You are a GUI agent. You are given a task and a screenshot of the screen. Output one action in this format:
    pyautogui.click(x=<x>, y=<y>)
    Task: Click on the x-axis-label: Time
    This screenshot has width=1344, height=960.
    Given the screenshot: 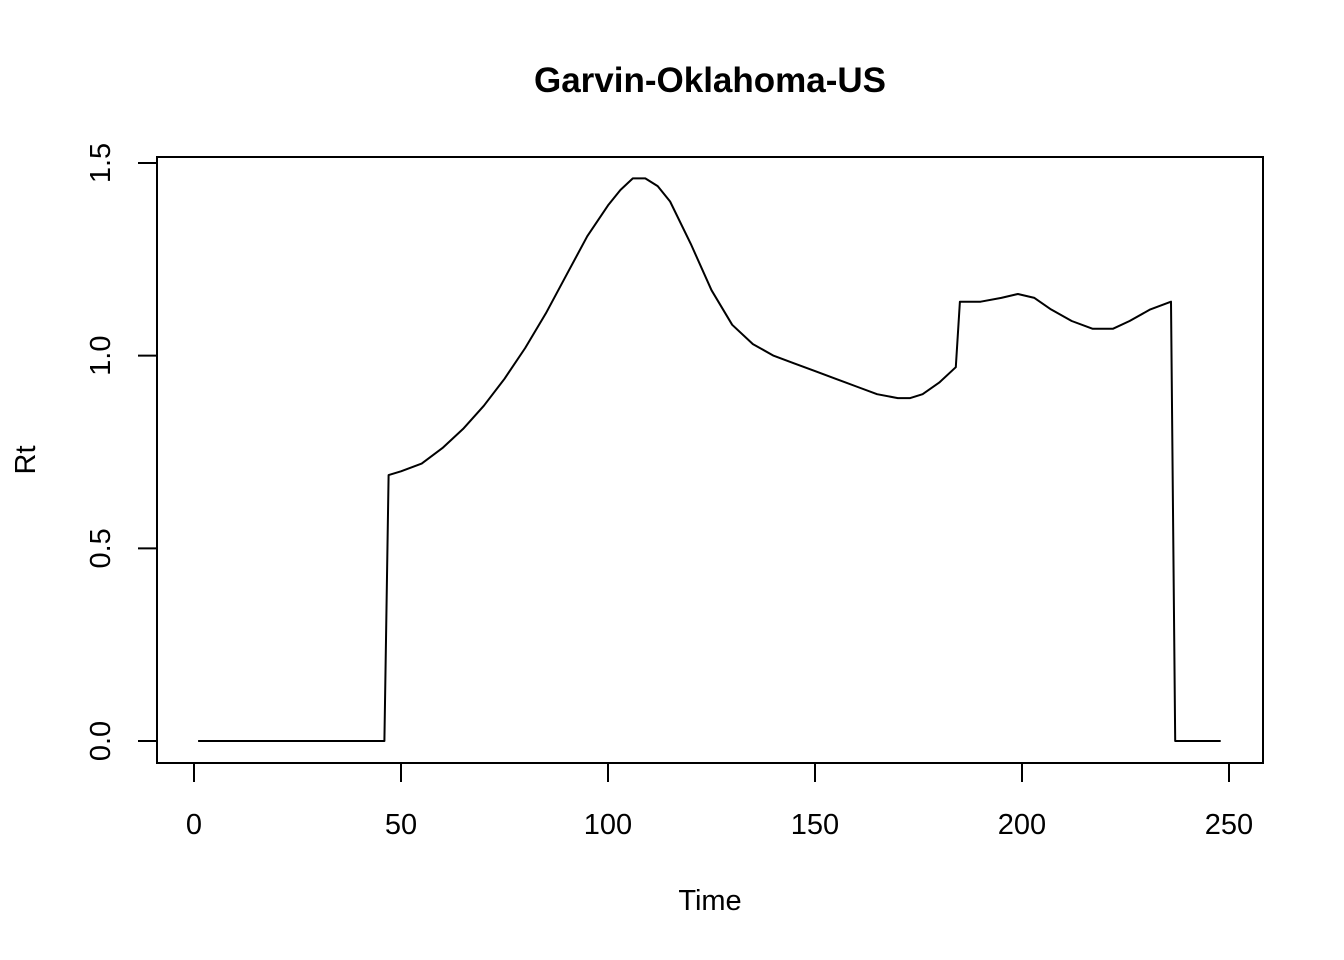 What is the action you would take?
    pyautogui.click(x=709, y=901)
    